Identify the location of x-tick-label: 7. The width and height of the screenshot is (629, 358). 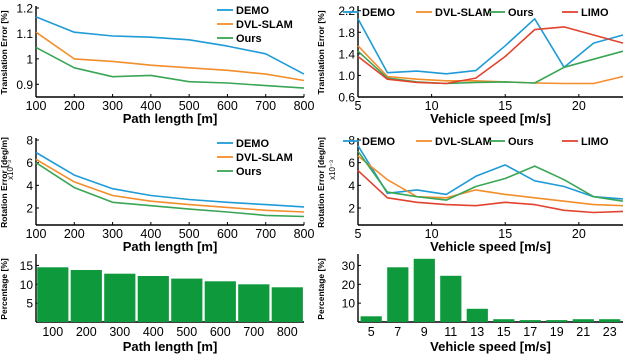
(397, 332).